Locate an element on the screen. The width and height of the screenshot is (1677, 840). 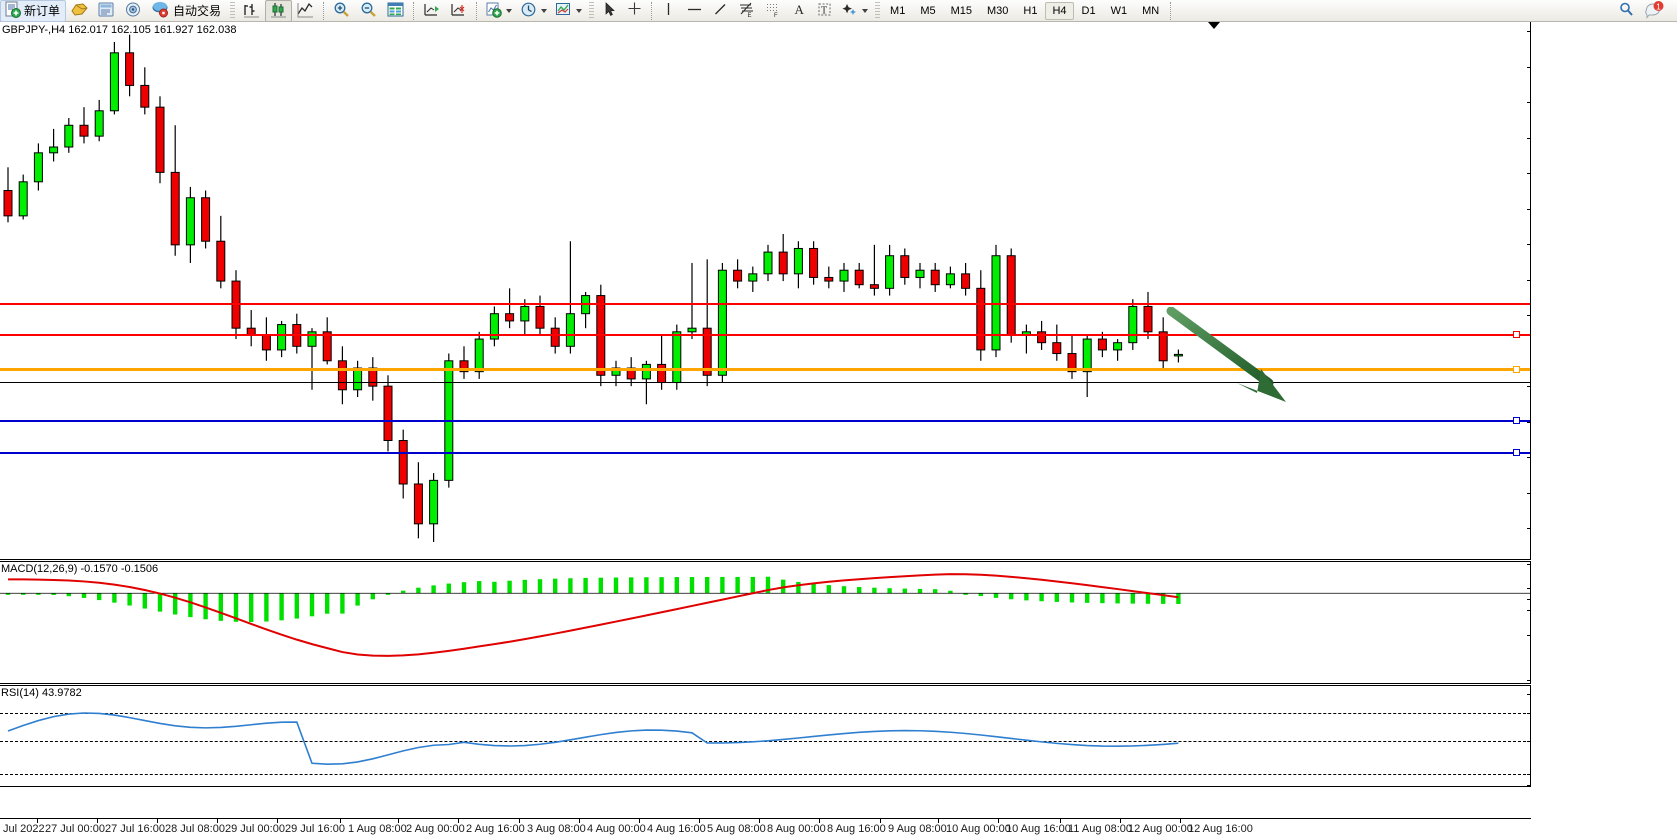
zoom-in-icon is located at coordinates (341, 11).